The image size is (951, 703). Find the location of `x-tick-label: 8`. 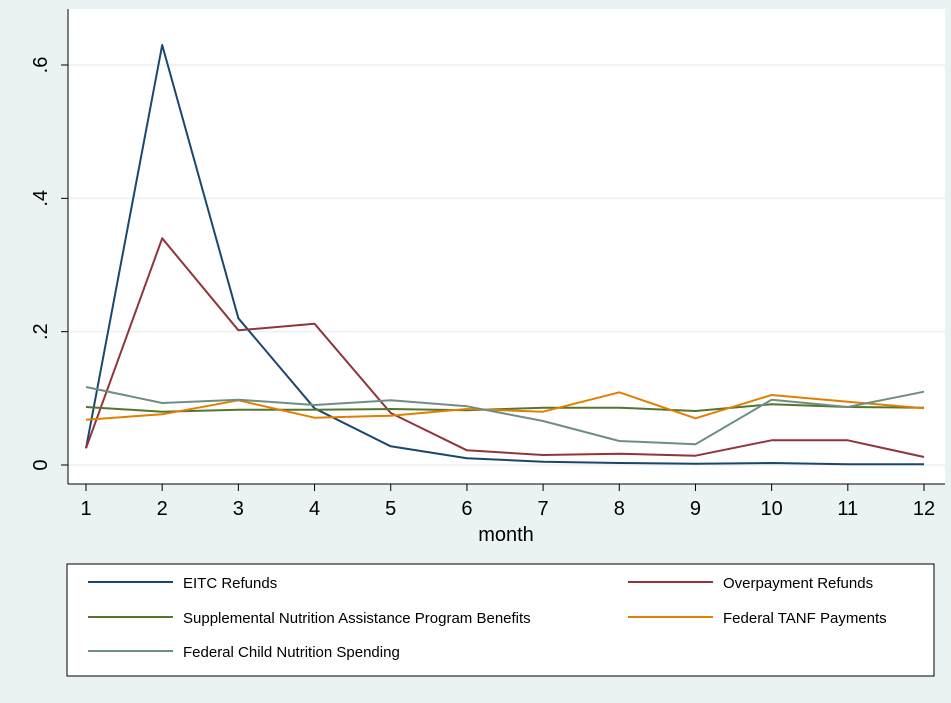

x-tick-label: 8 is located at coordinates (619, 509).